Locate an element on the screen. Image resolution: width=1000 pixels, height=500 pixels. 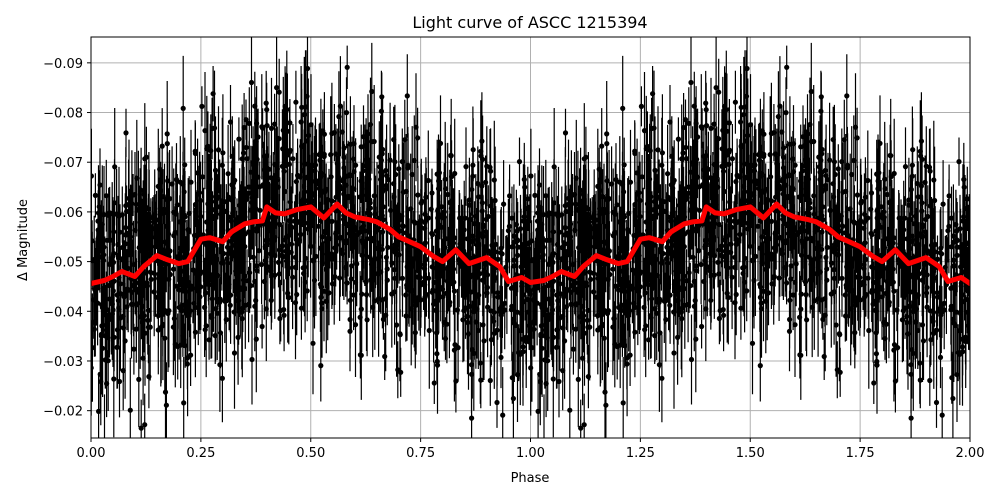
x-axis-ticks: 0.00 0.25 0.50 0.75 1.00 1.25 1.50 1.75 2.00 is located at coordinates (531, 449).